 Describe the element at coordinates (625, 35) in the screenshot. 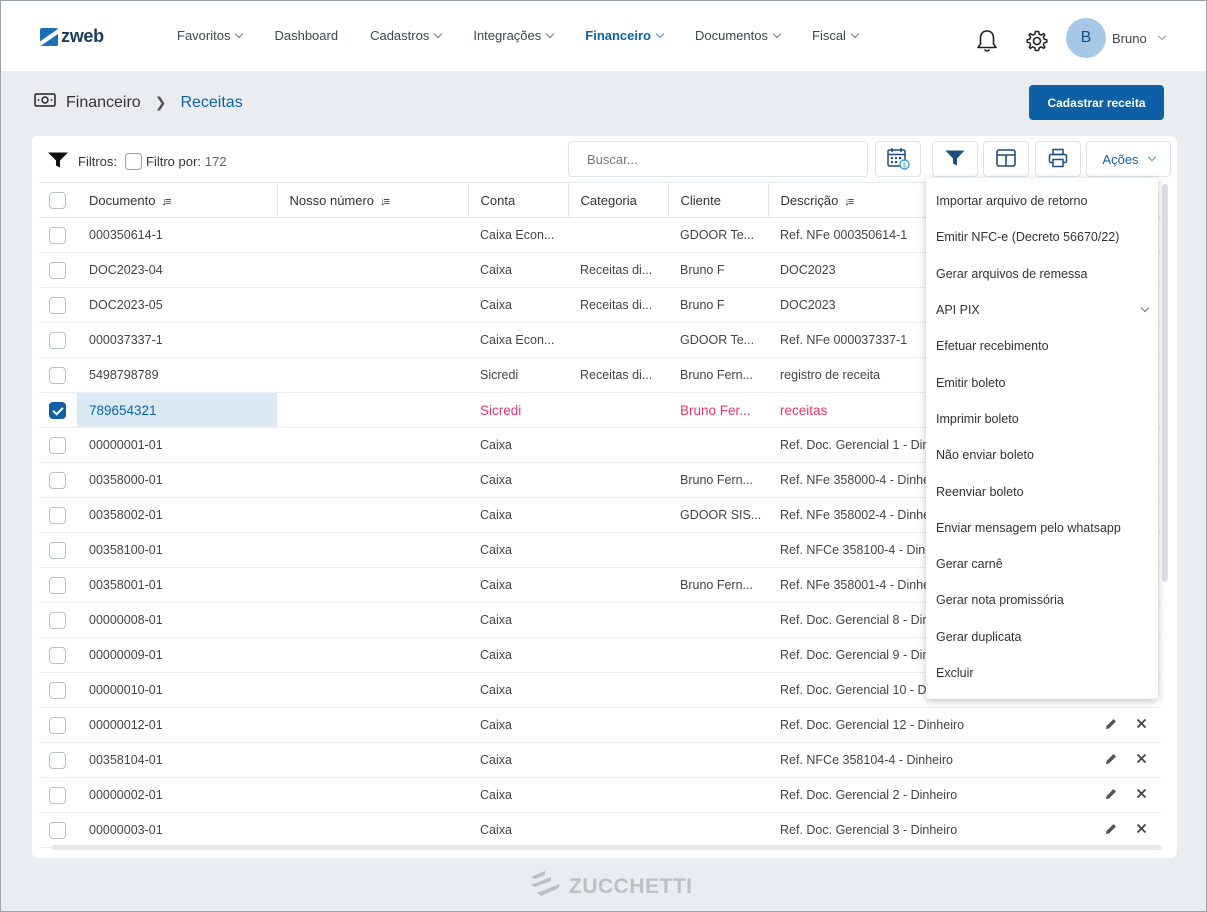

I see `nav-item-financeiro: Financeiro` at that location.